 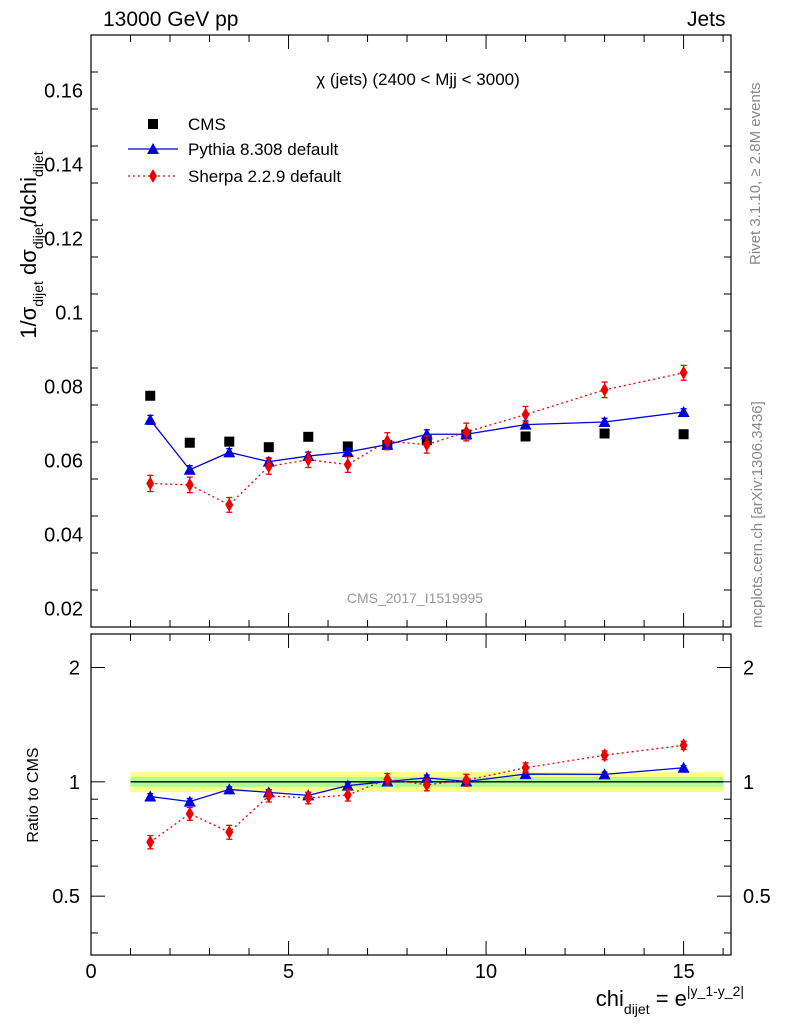 What do you see at coordinates (63, 92) in the screenshot?
I see `y-tick-label: 0.16` at bounding box center [63, 92].